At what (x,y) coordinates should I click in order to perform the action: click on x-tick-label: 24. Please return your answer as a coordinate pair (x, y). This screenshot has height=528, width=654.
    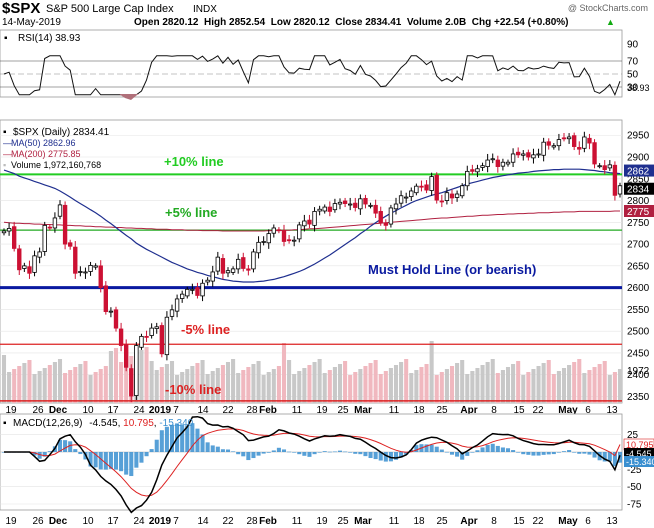
    Looking at the image, I should click on (139, 521).